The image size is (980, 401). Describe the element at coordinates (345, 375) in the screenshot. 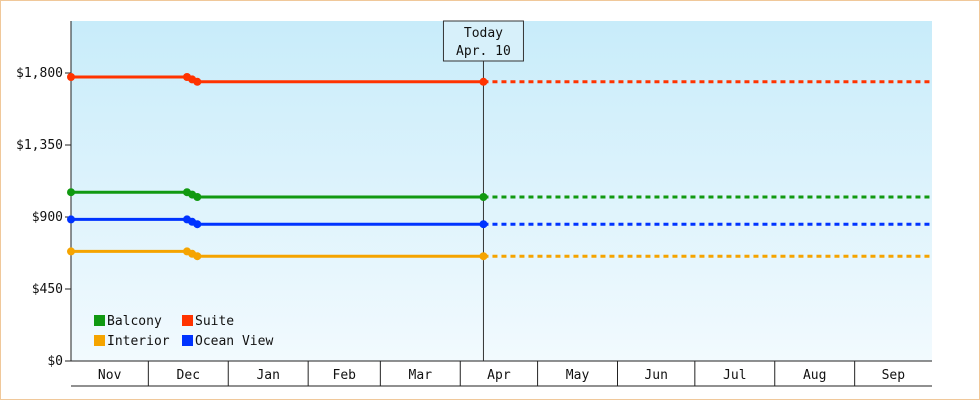

I see `x-month-label: Feb` at that location.